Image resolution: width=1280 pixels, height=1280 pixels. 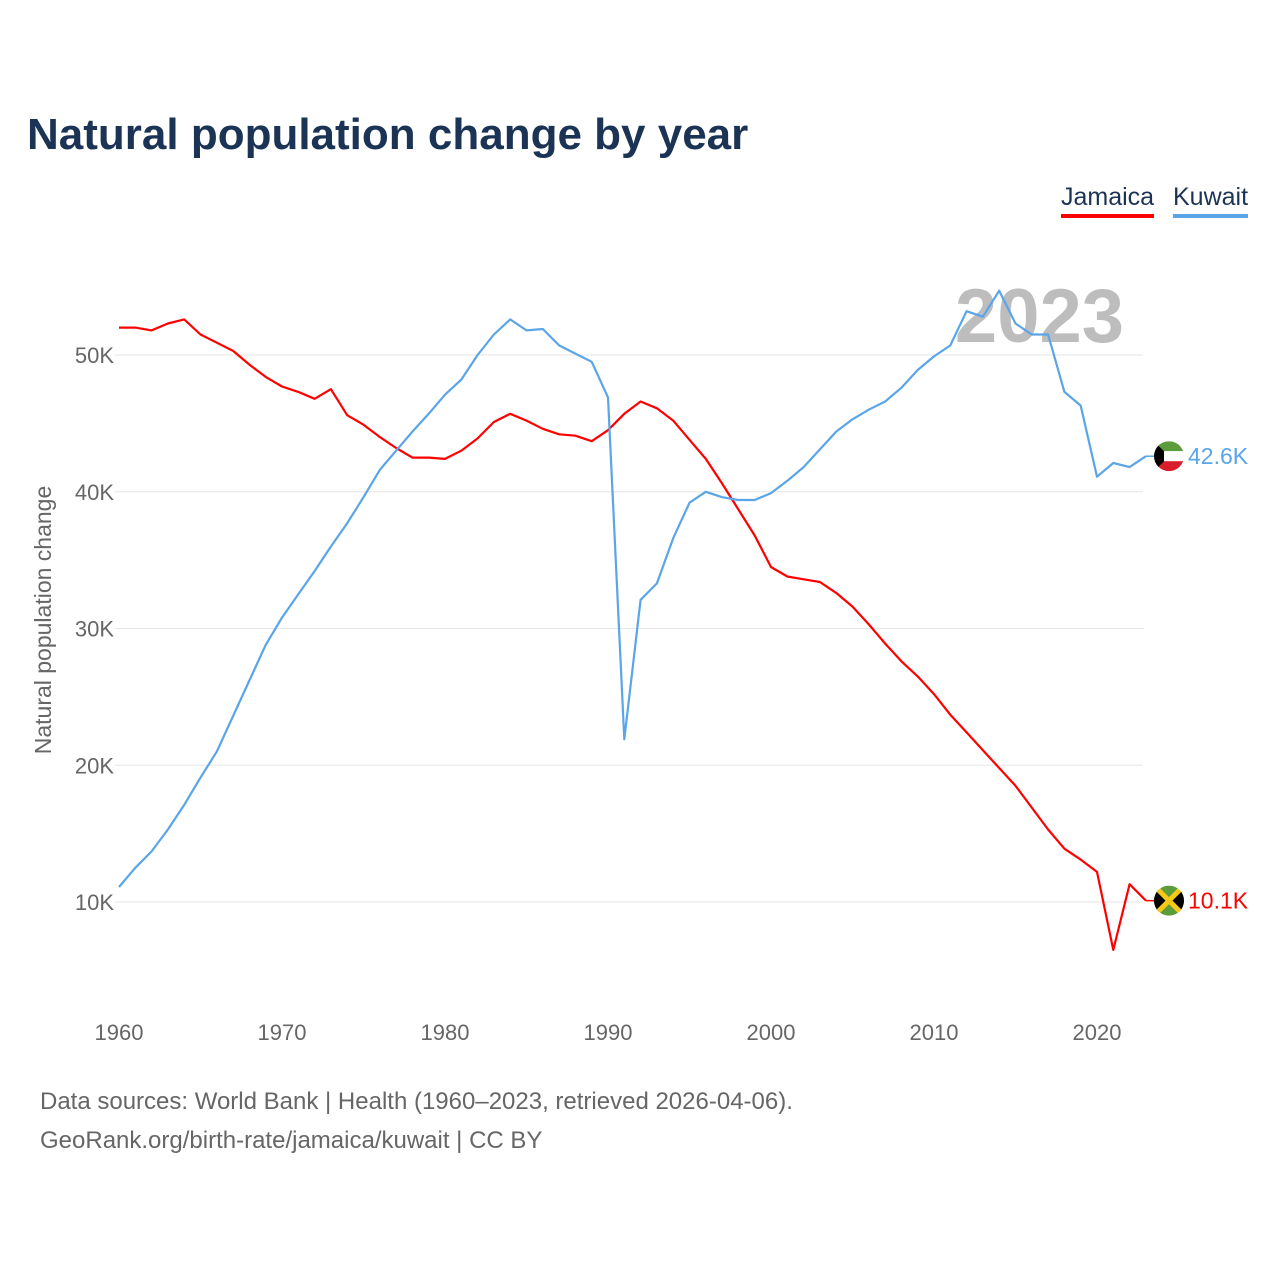 I want to click on legend-jamaica: Jamaica, so click(x=1108, y=200).